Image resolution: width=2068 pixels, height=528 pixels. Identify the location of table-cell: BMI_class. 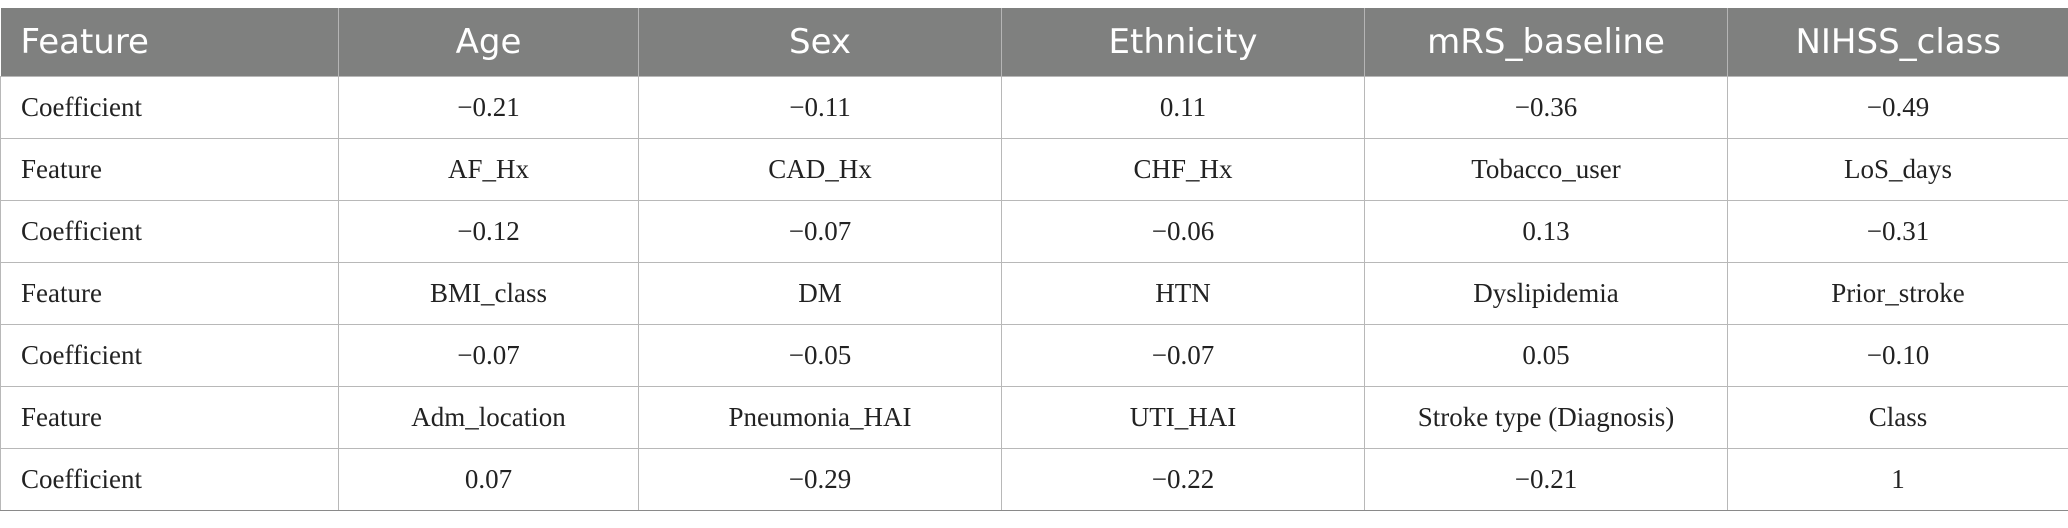
(488, 293).